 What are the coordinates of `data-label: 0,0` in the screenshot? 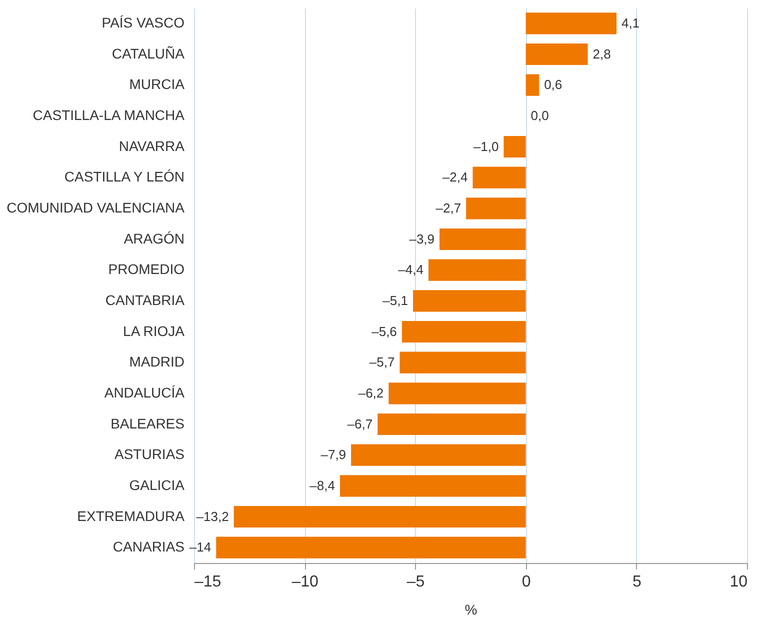 It's located at (539, 115).